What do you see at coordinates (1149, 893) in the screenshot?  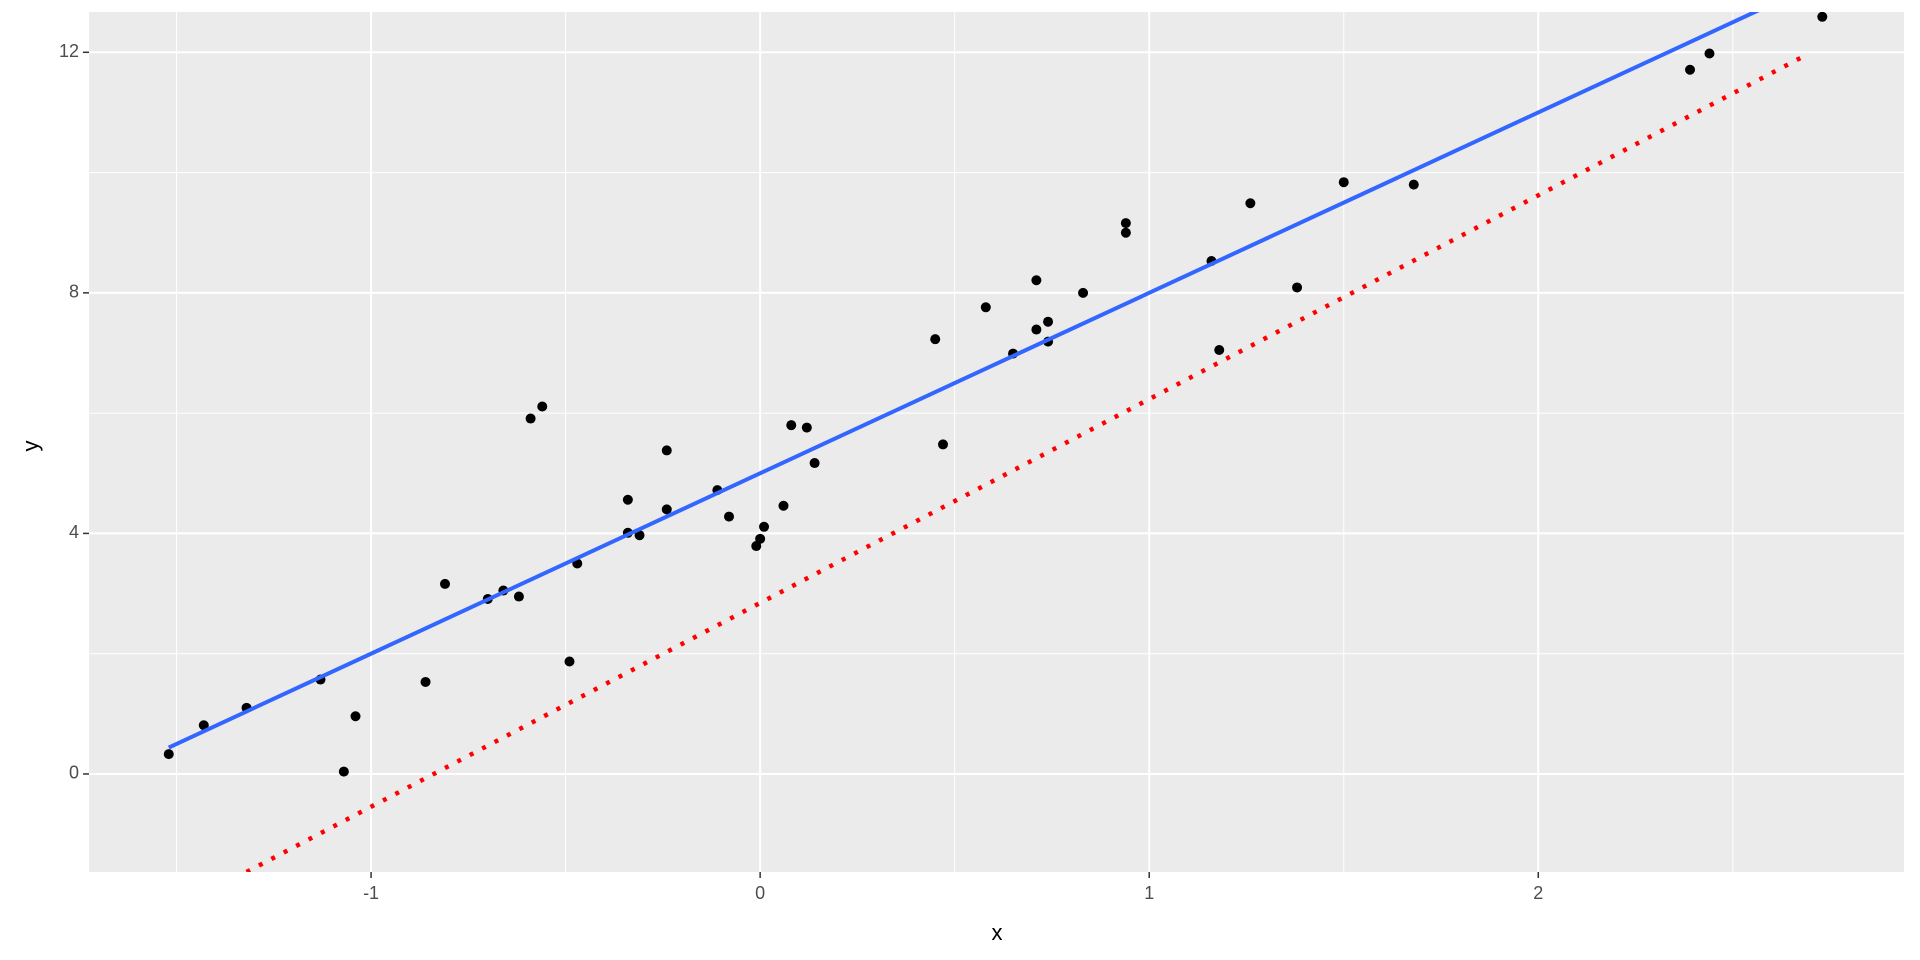 I see `x-tick-label: 1` at bounding box center [1149, 893].